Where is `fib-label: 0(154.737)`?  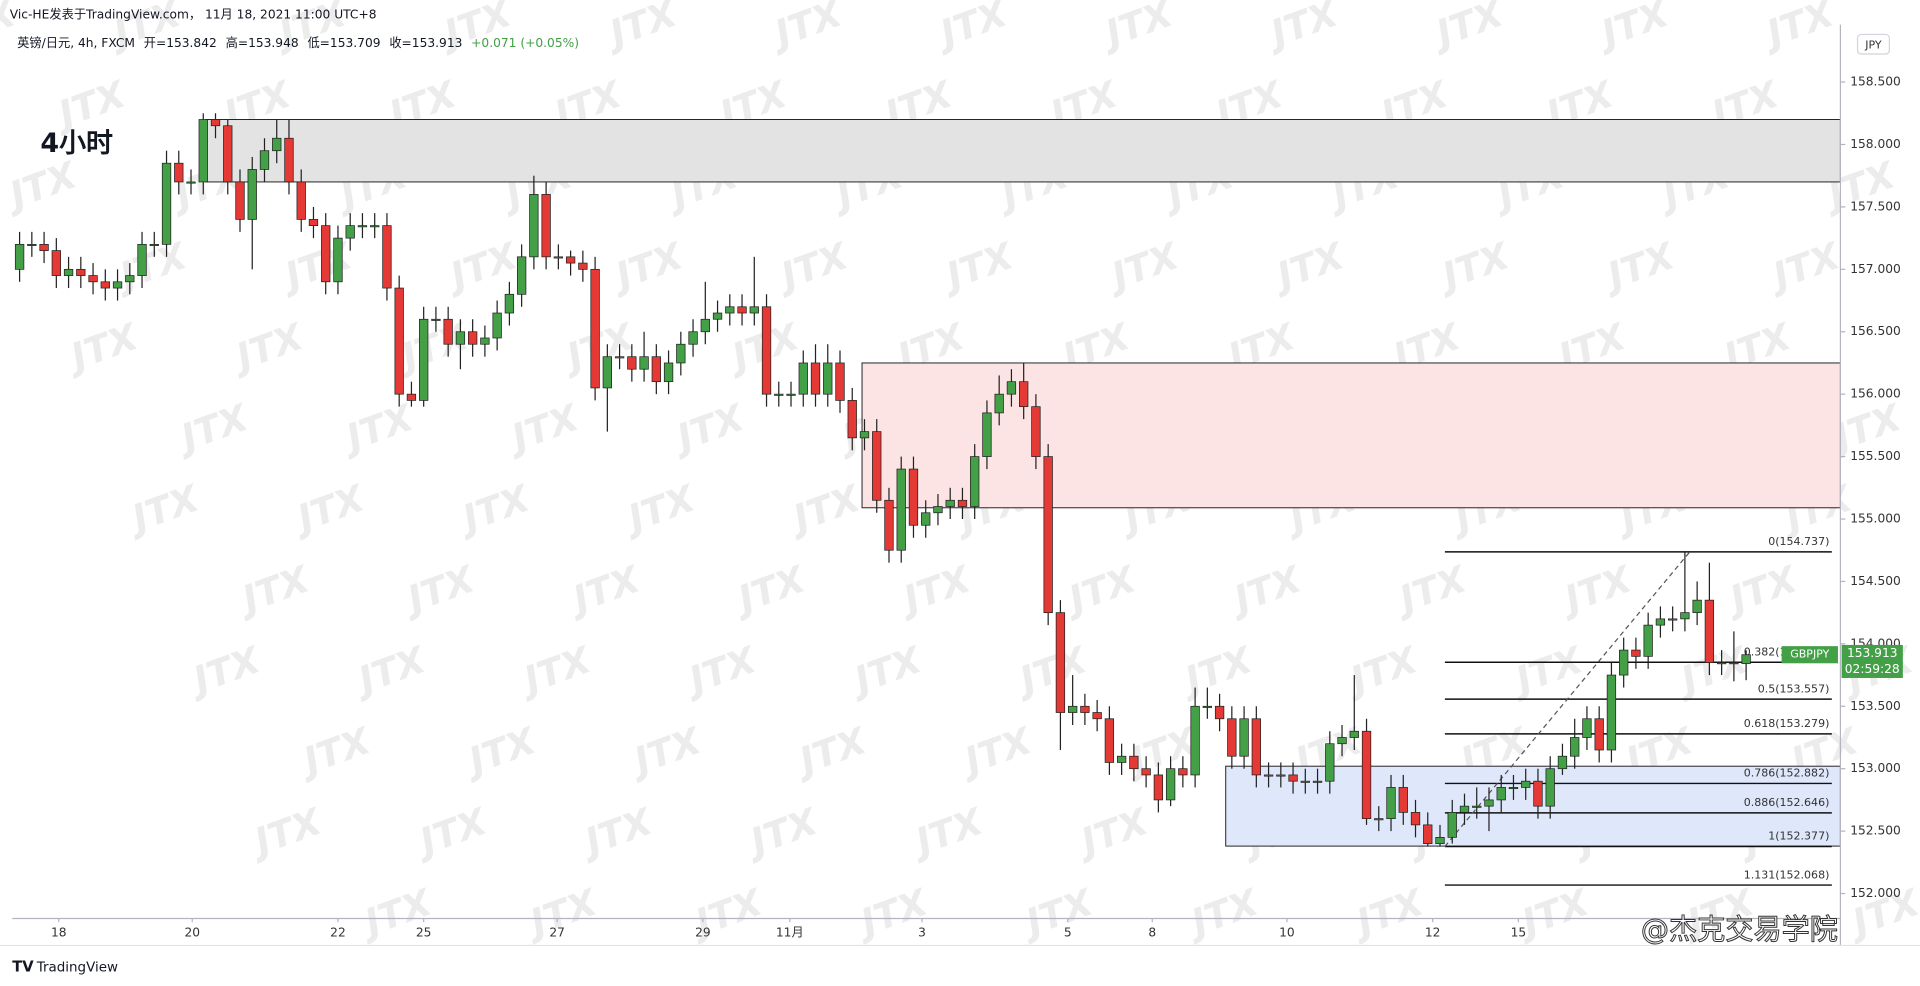 fib-label: 0(154.737) is located at coordinates (1798, 541).